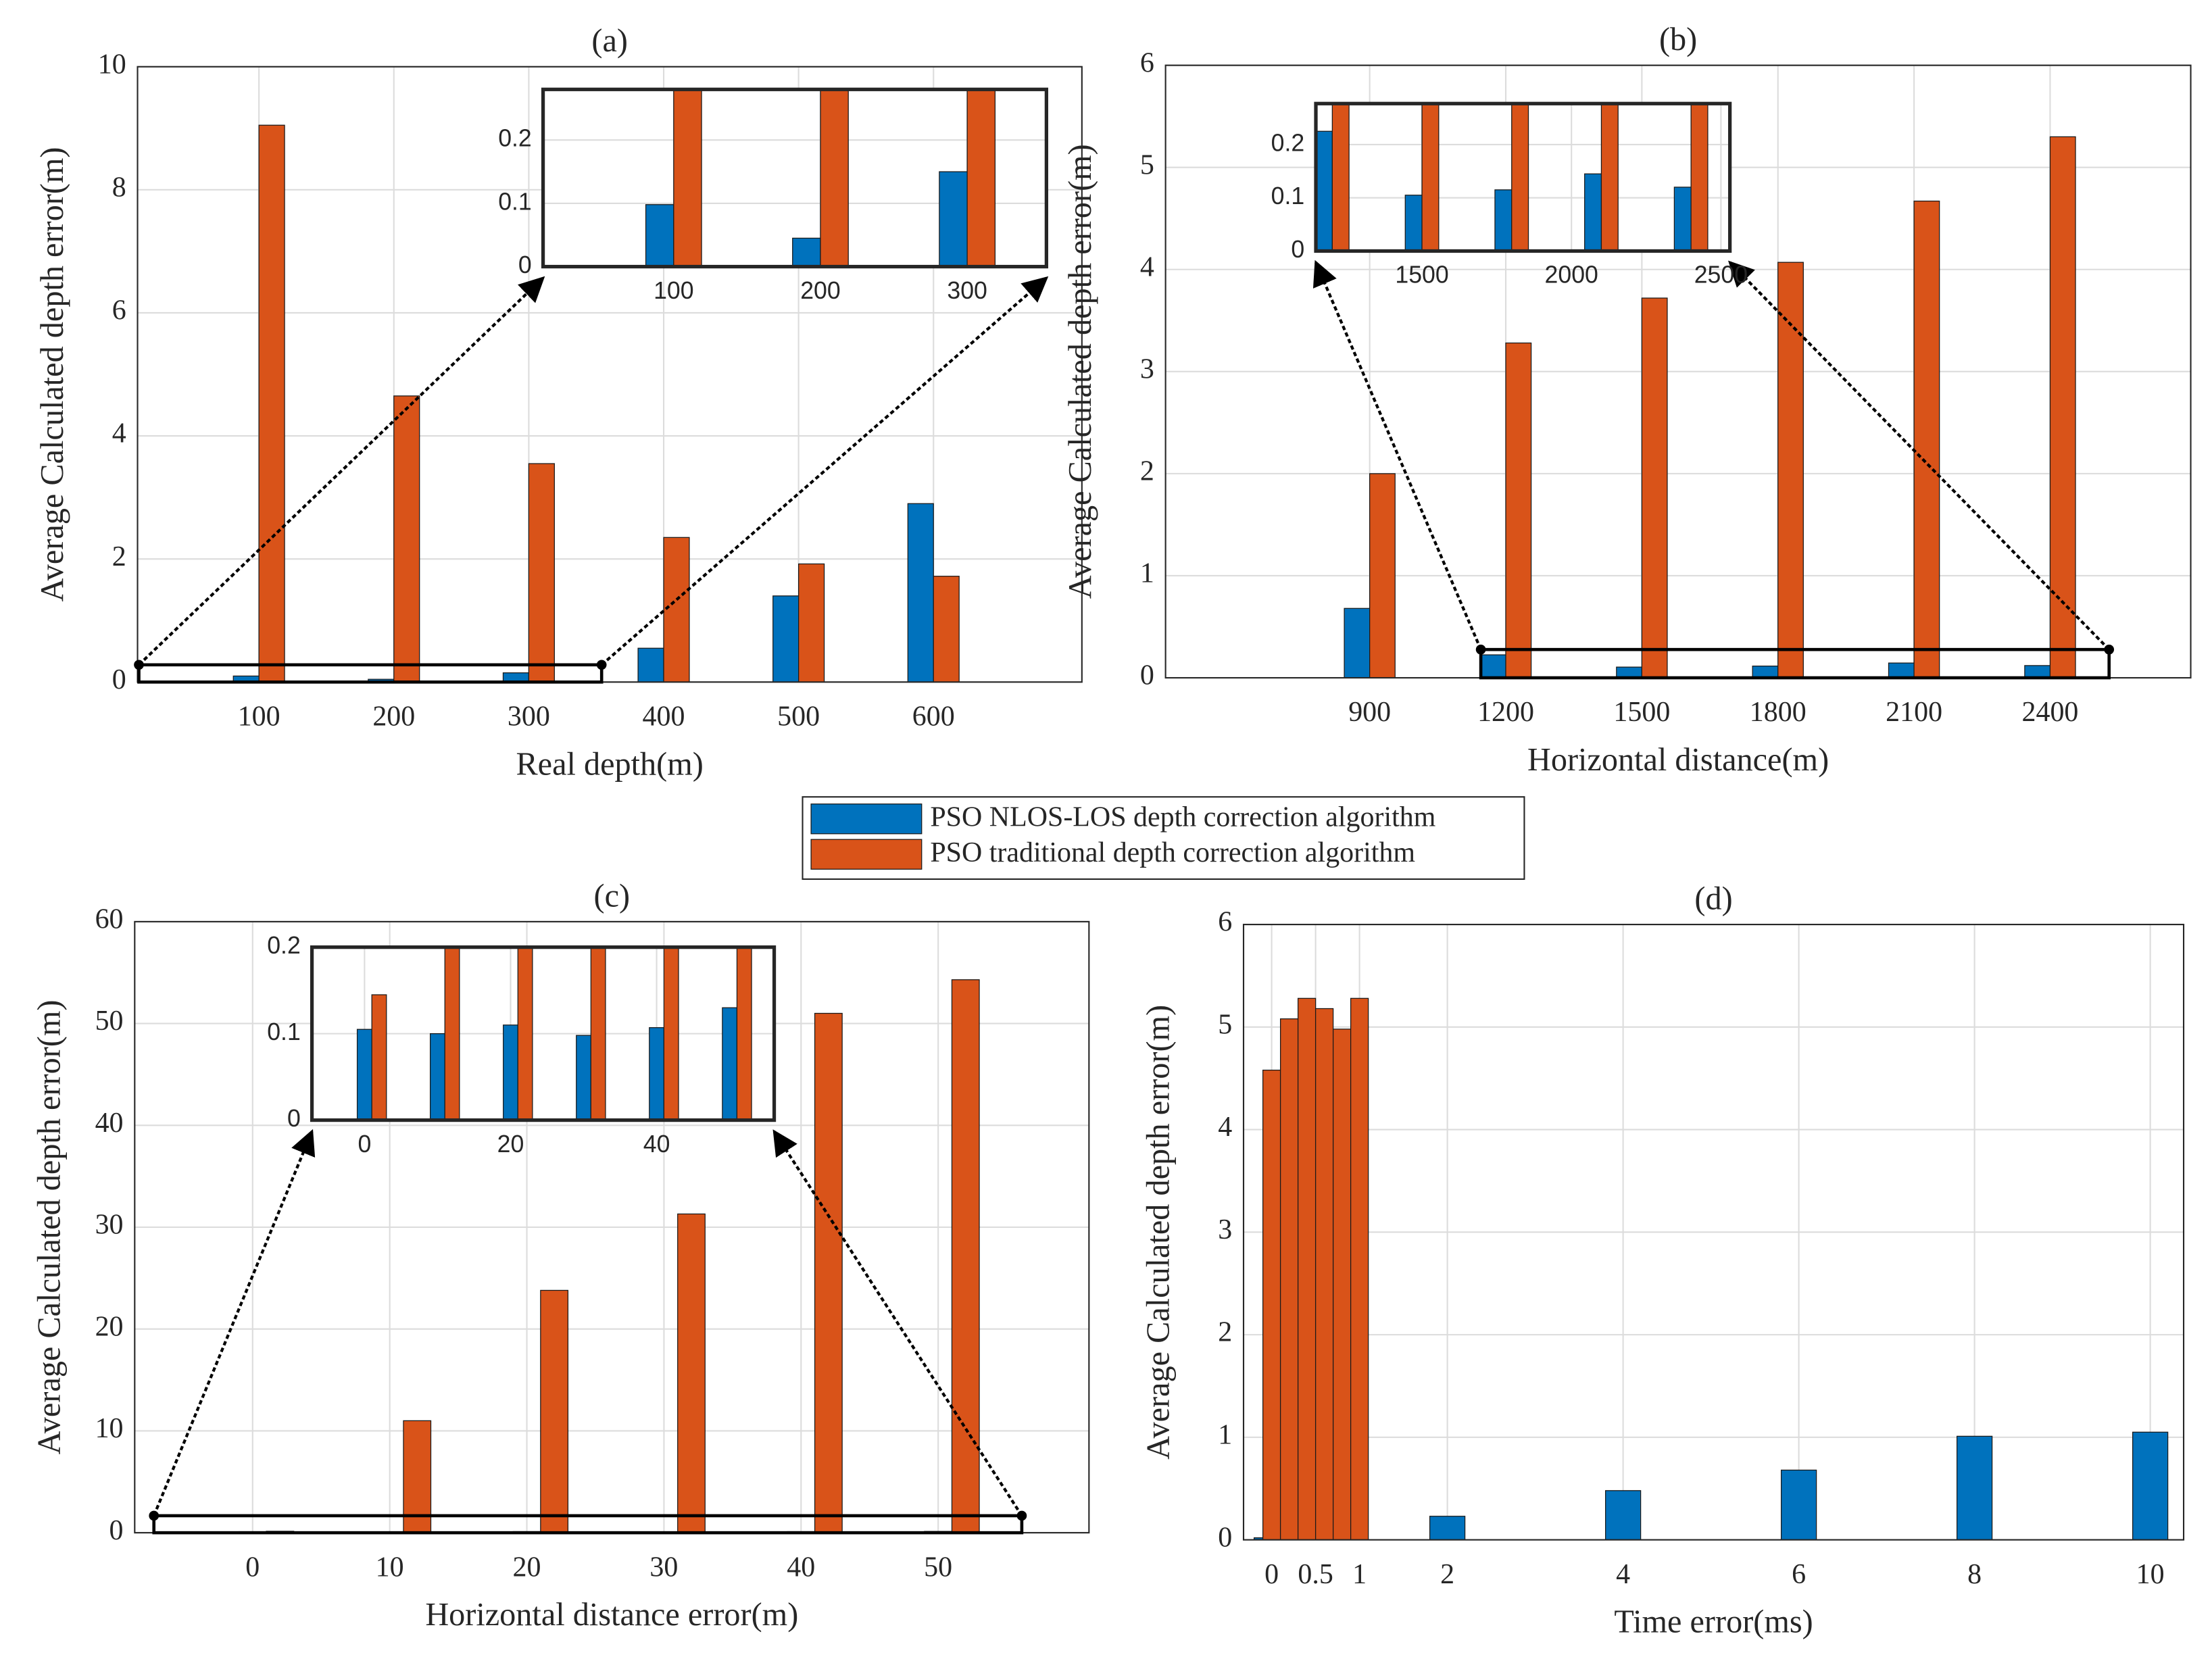 The width and height of the screenshot is (2212, 1659). I want to click on x-tick-label: 2, so click(1447, 1574).